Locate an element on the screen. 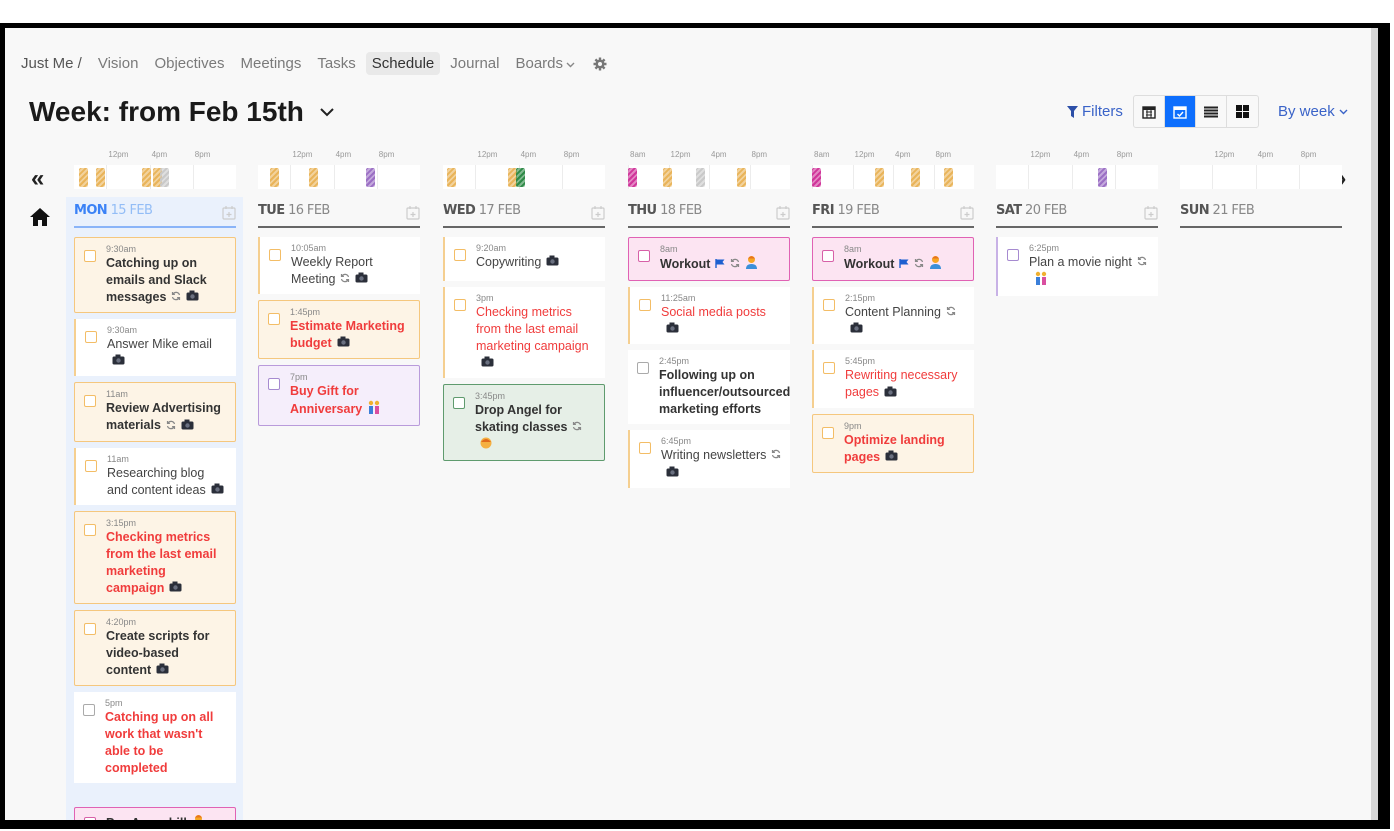 The width and height of the screenshot is (1394, 831). previous-week-icon: « is located at coordinates (38, 178).